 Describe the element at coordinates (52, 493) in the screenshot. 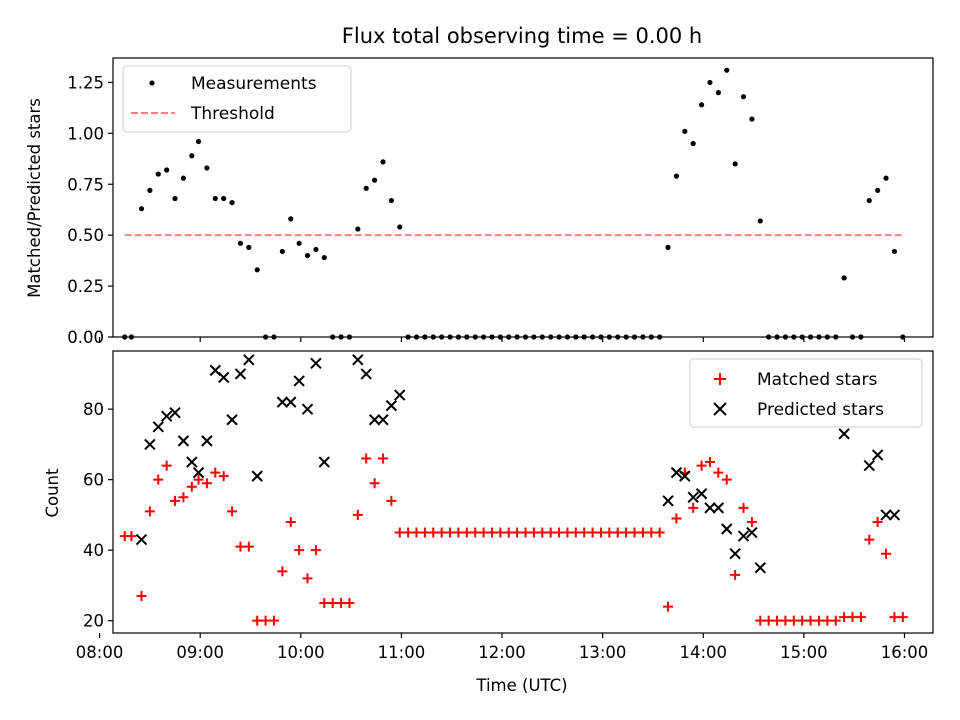

I see `bottom-y-axis-label: Count` at that location.